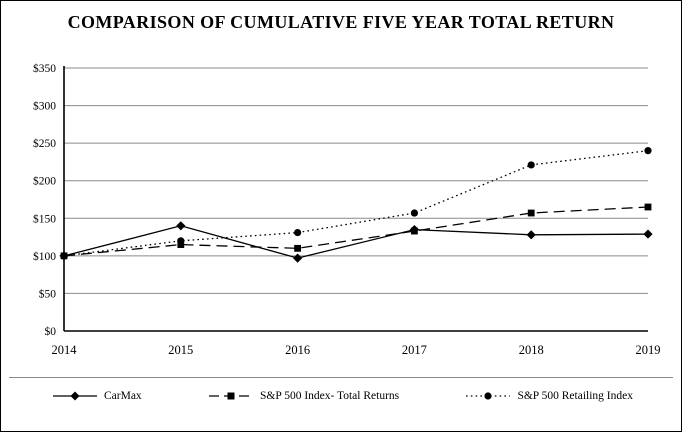  I want to click on y-tick-label: $0, so click(51, 331).